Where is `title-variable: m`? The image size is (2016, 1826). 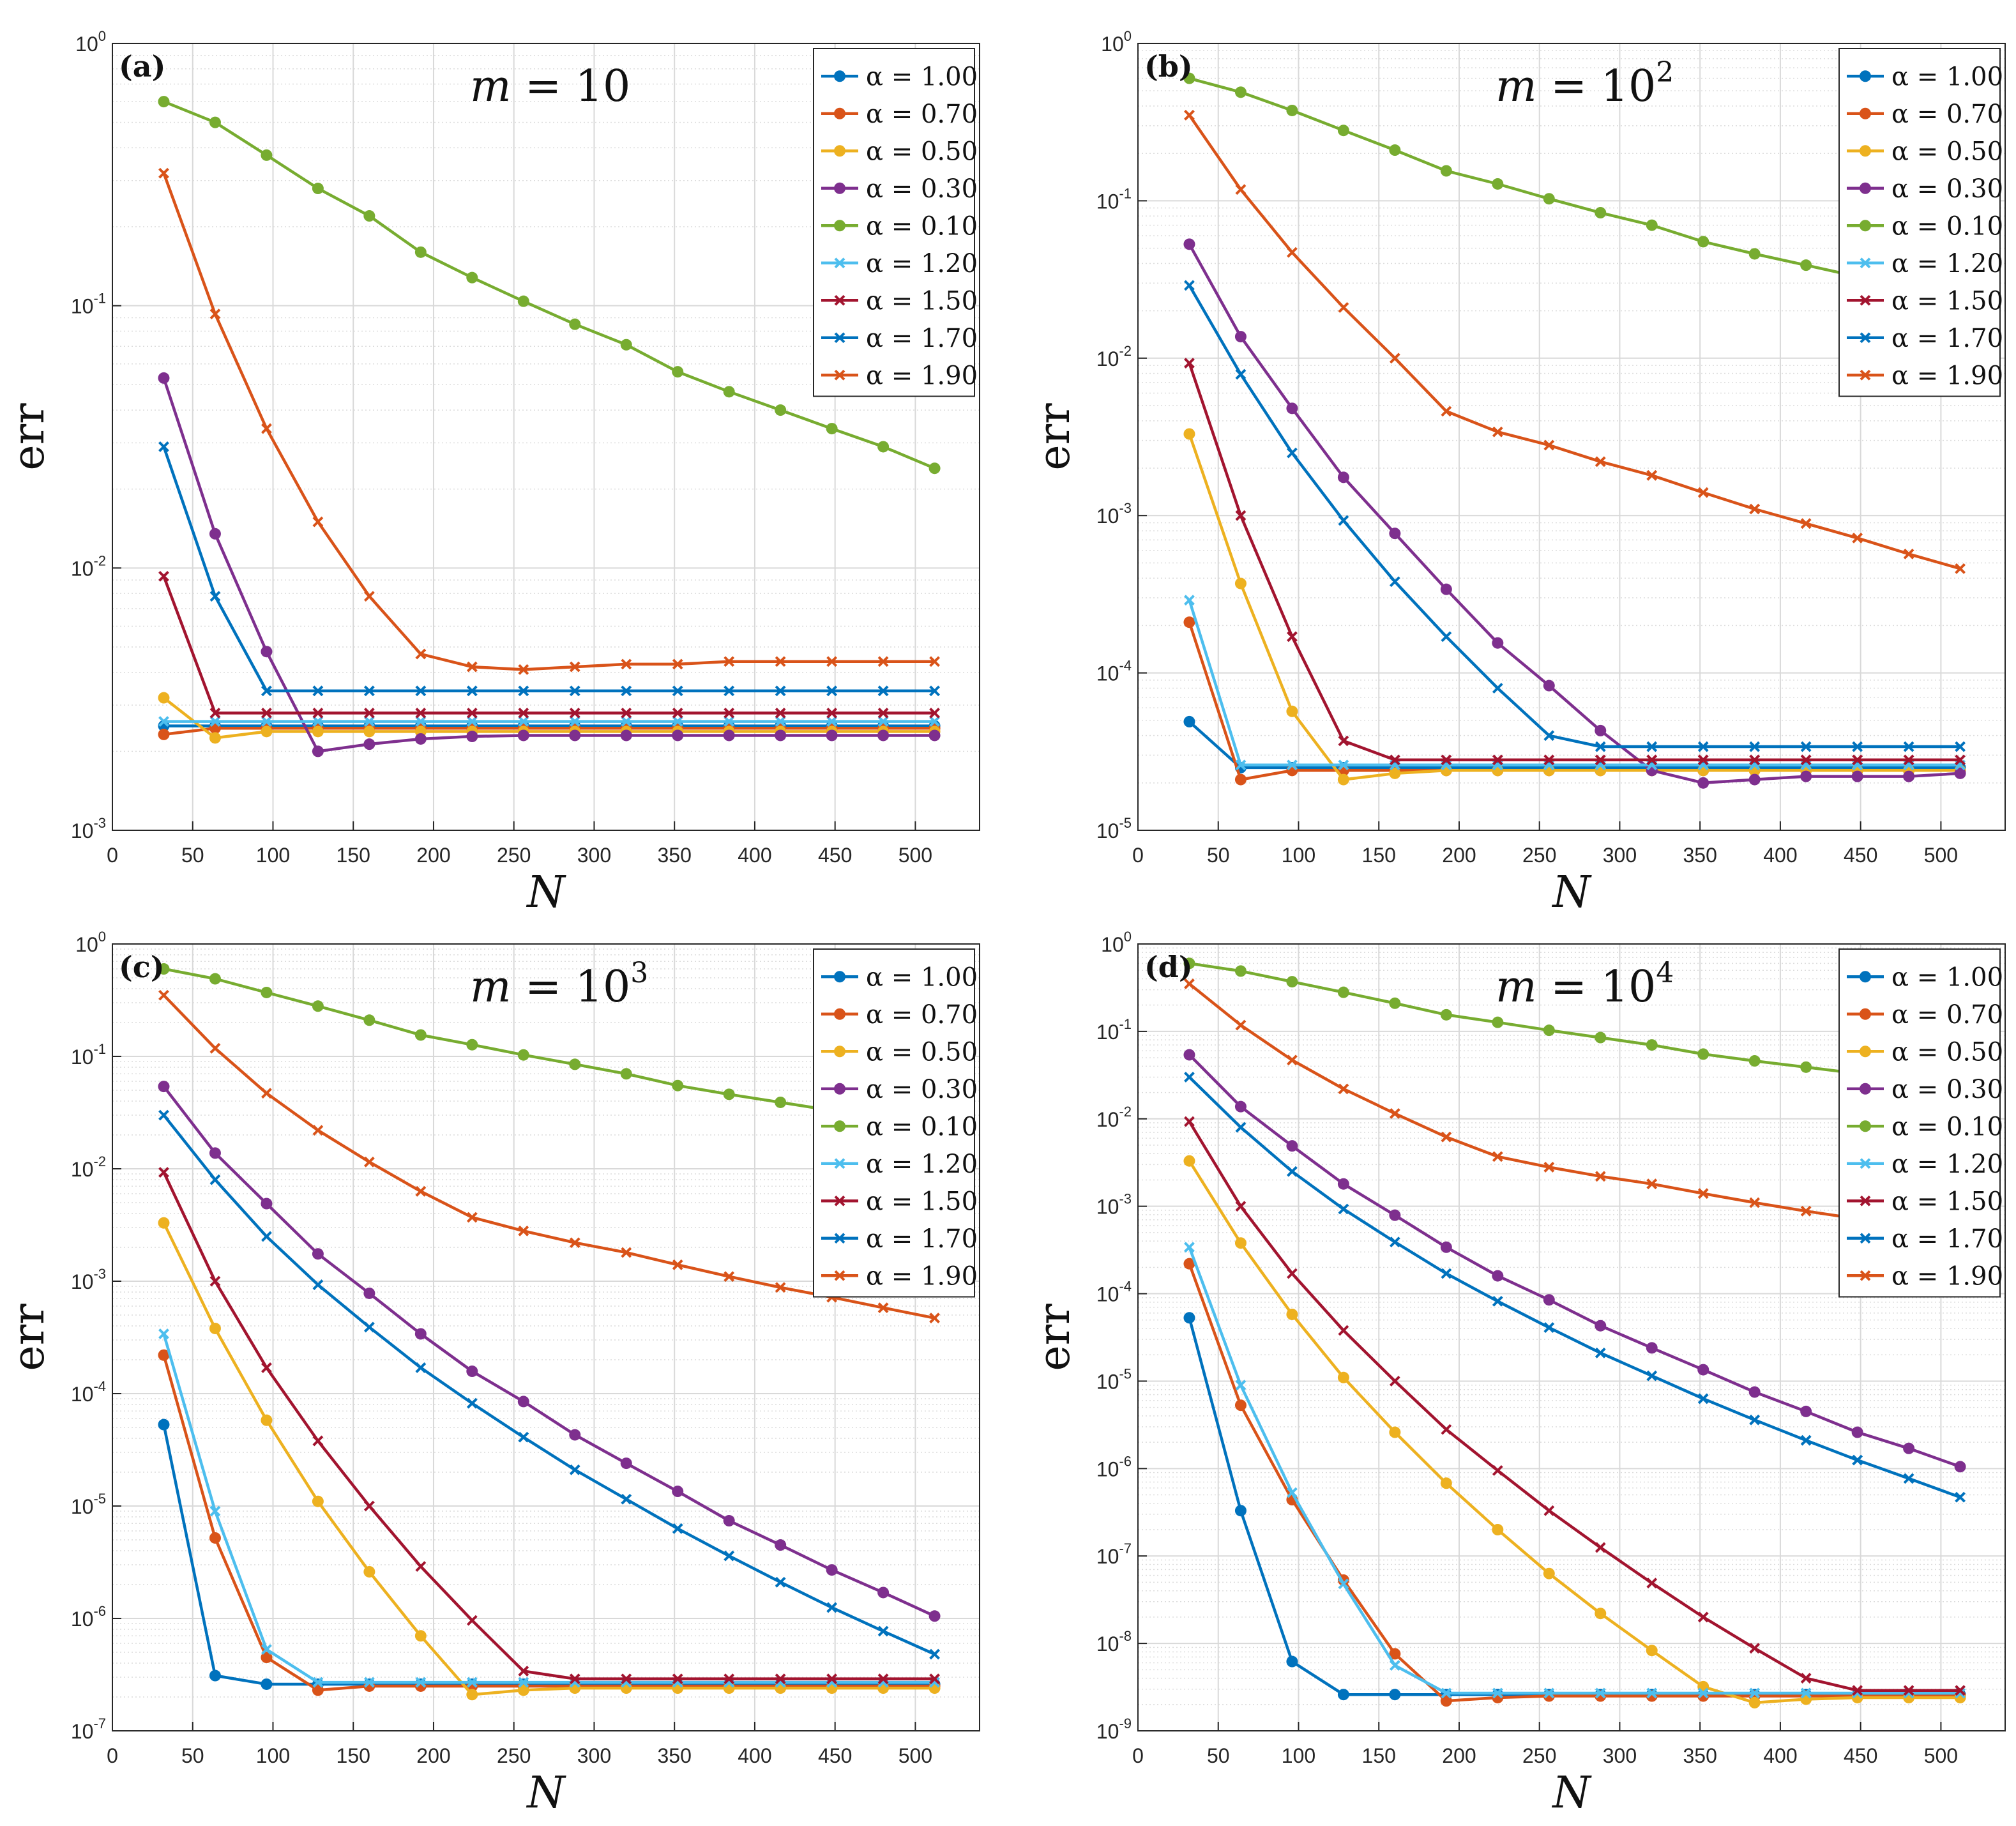
title-variable: m is located at coordinates (490, 87).